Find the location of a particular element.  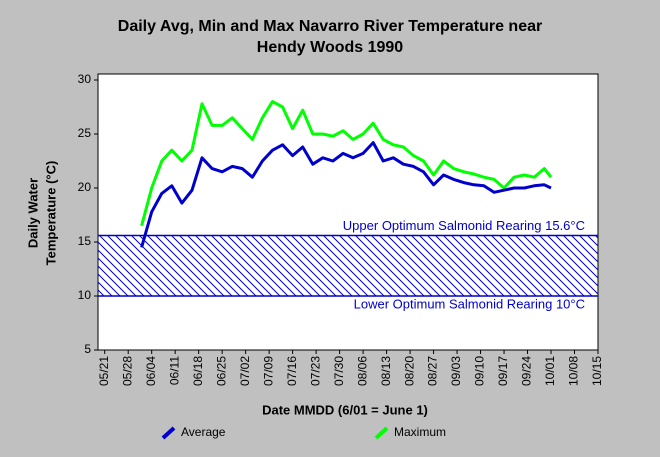

x-tick-label: 06/04 is located at coordinates (151, 371).